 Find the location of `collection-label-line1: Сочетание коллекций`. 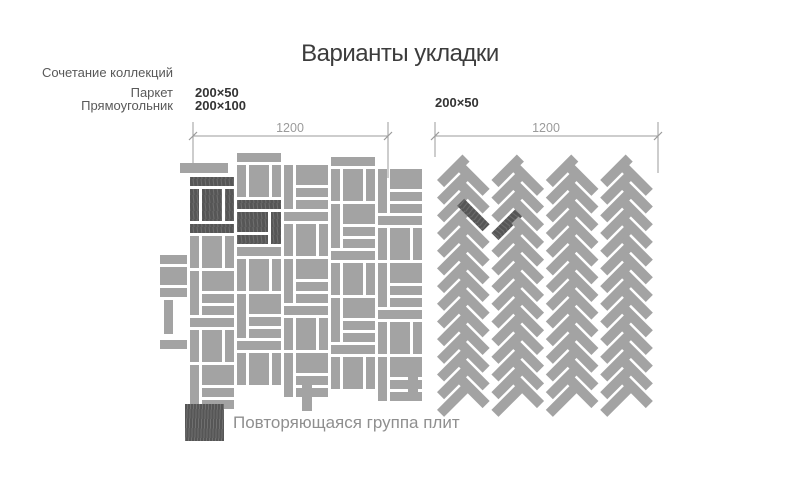

collection-label-line1: Сочетание коллекций is located at coordinates (107, 72).